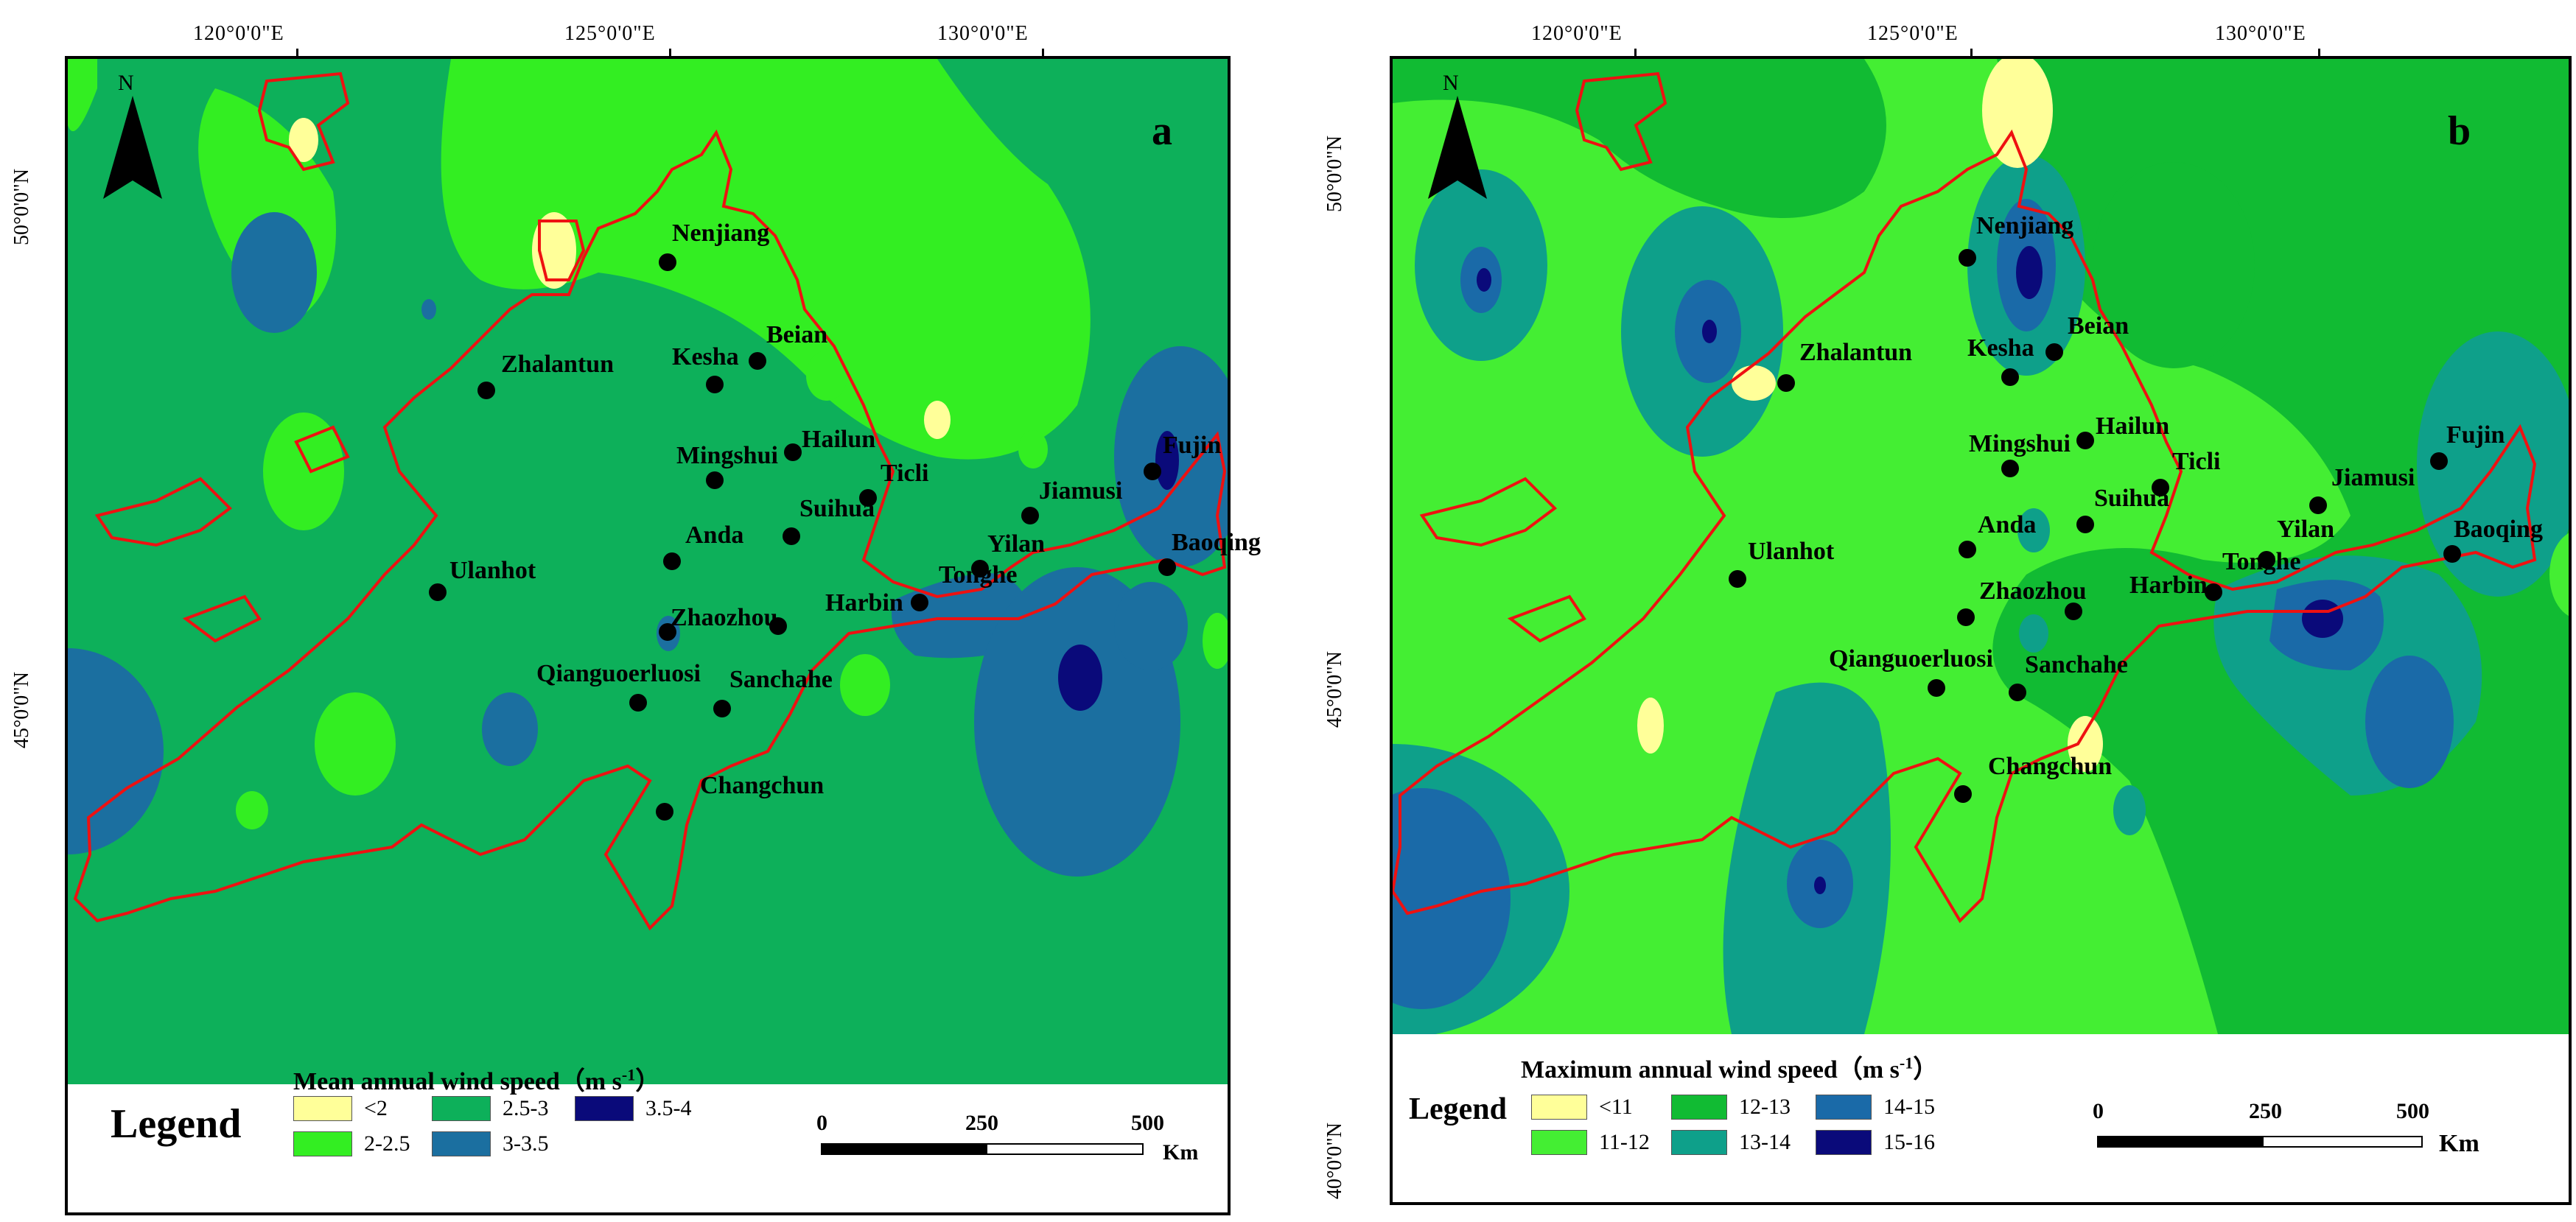 The width and height of the screenshot is (2576, 1222). Describe the element at coordinates (1577, 33) in the screenshot. I see `lon-tick-120: 120°0'0"E` at that location.